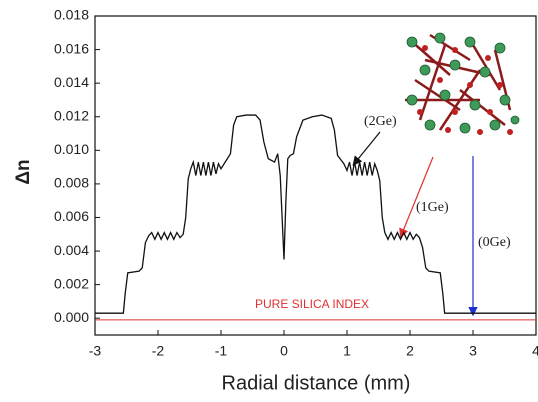 This screenshot has height=402, width=538. Describe the element at coordinates (71, 216) in the screenshot. I see `y-tick-label: 0.006` at that location.